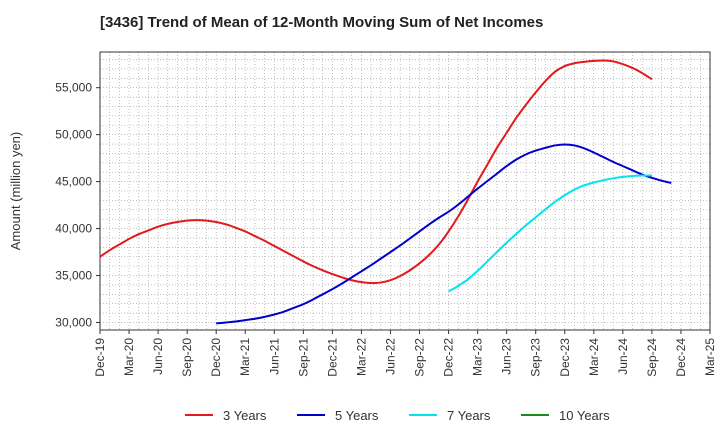 The image size is (720, 440). I want to click on x-tick-label: Mar-21, so click(245, 357).